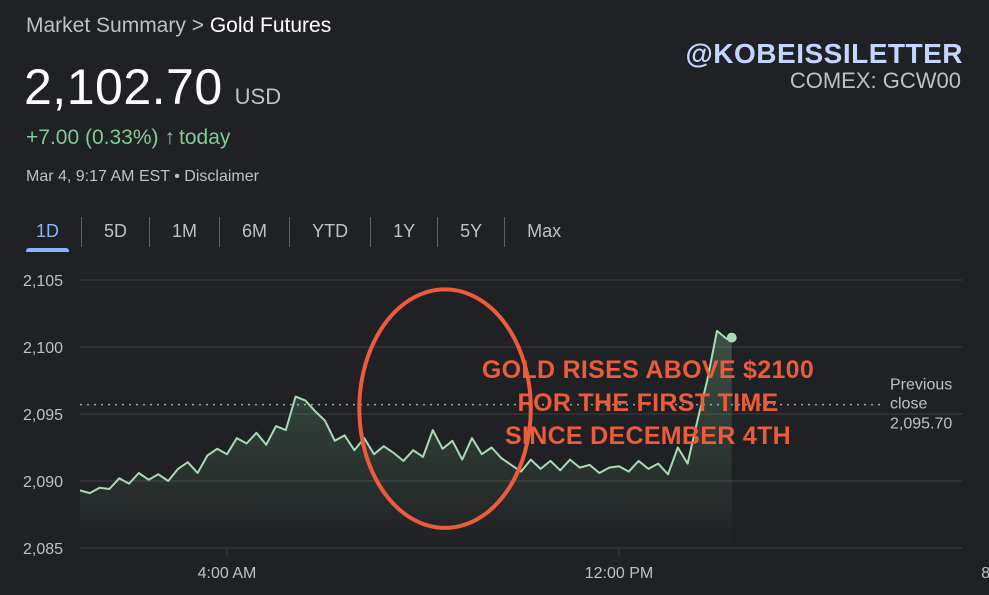 The height and width of the screenshot is (595, 989). I want to click on breadcrumb-current: Gold Futures, so click(270, 25).